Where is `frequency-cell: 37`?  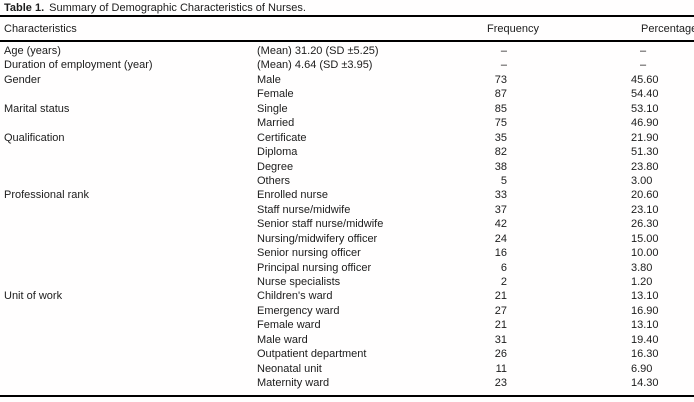
frequency-cell: 37 is located at coordinates (500, 209).